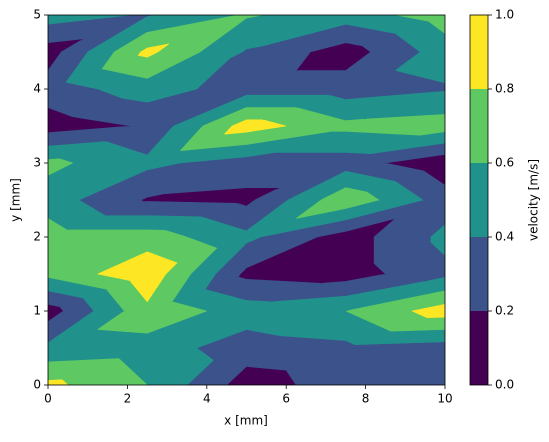 The width and height of the screenshot is (549, 442). What do you see at coordinates (207, 399) in the screenshot?
I see `x-tick-label: 4` at bounding box center [207, 399].